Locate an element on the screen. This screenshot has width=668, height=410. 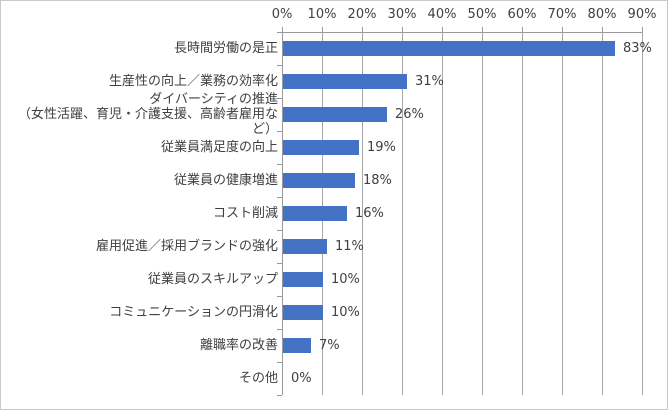
x-tick-label: 10% is located at coordinates (322, 14).